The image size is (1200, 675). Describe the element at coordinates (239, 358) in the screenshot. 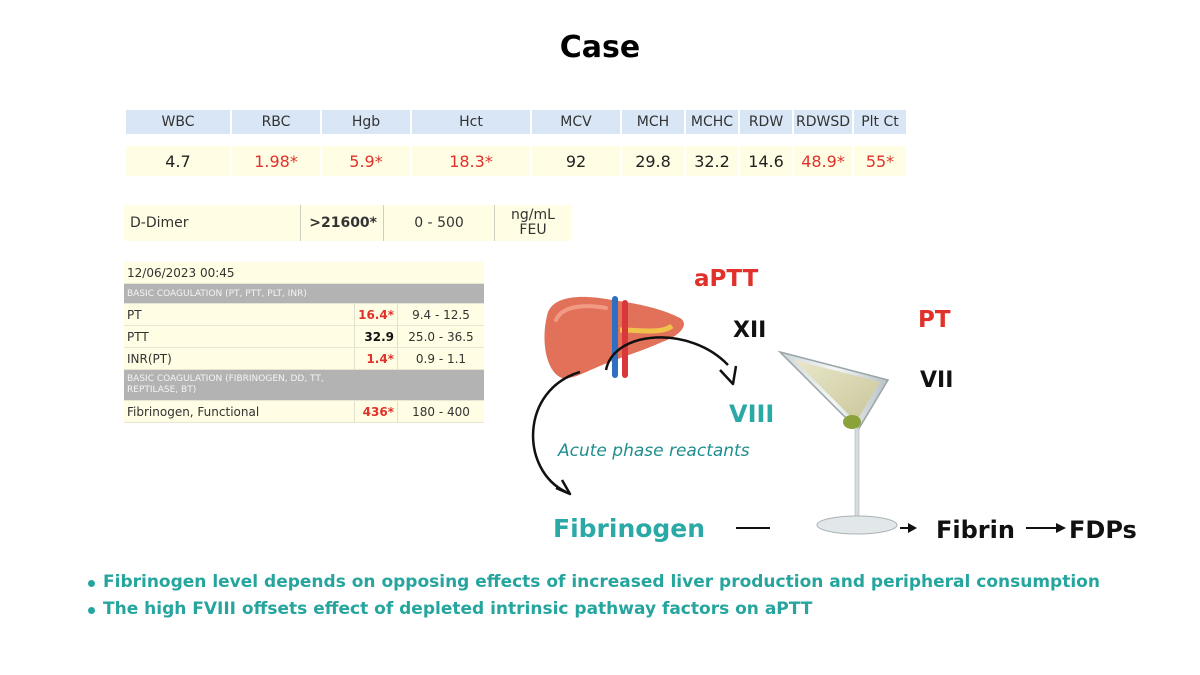

I see `coag-test-name: INR(PT)` at that location.